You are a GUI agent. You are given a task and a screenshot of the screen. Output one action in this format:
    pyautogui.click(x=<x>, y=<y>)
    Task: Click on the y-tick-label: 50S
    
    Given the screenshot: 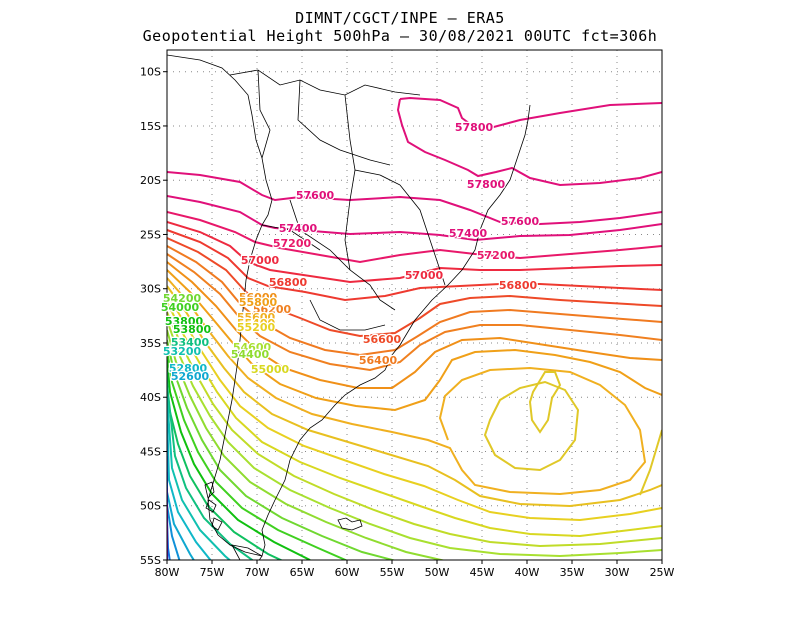 What is the action you would take?
    pyautogui.click(x=150, y=506)
    